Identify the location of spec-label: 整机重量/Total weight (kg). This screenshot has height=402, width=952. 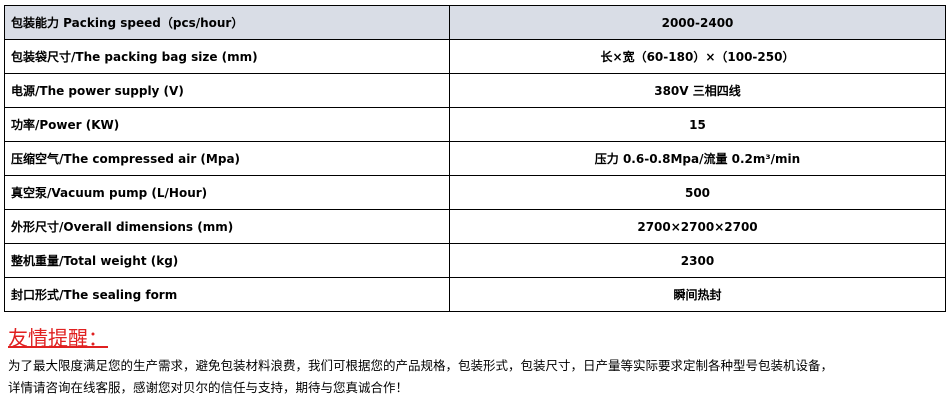
(227, 260).